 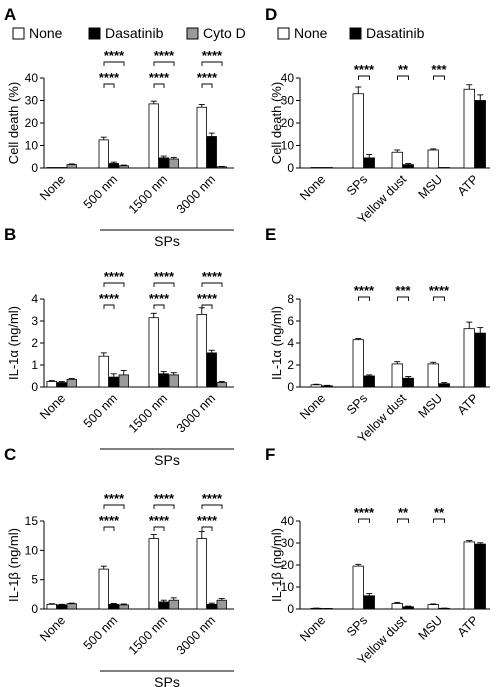 What do you see at coordinates (270, 454) in the screenshot?
I see `panel-letter: F` at bounding box center [270, 454].